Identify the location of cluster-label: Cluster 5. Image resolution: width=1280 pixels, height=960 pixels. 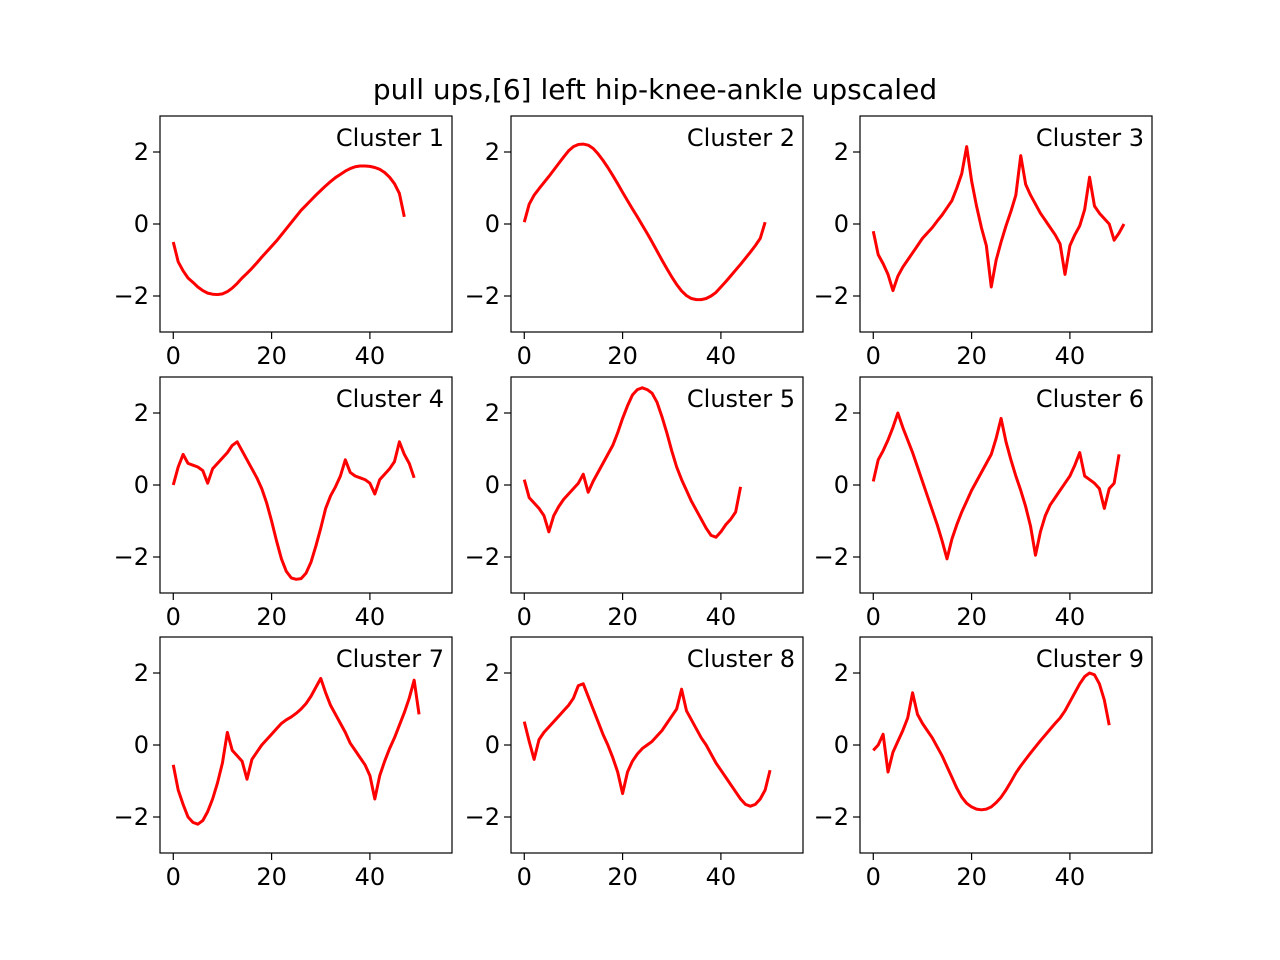
(741, 399).